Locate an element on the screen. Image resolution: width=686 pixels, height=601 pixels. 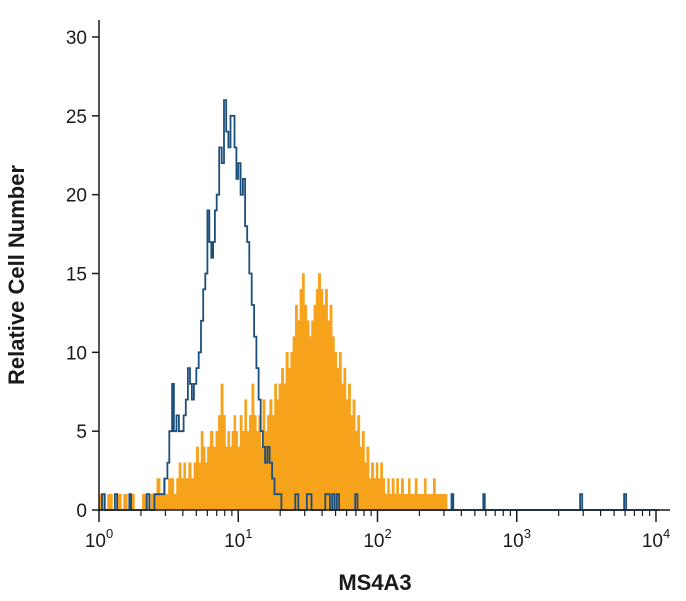
y-tick-label: 0 is located at coordinates (81, 511).